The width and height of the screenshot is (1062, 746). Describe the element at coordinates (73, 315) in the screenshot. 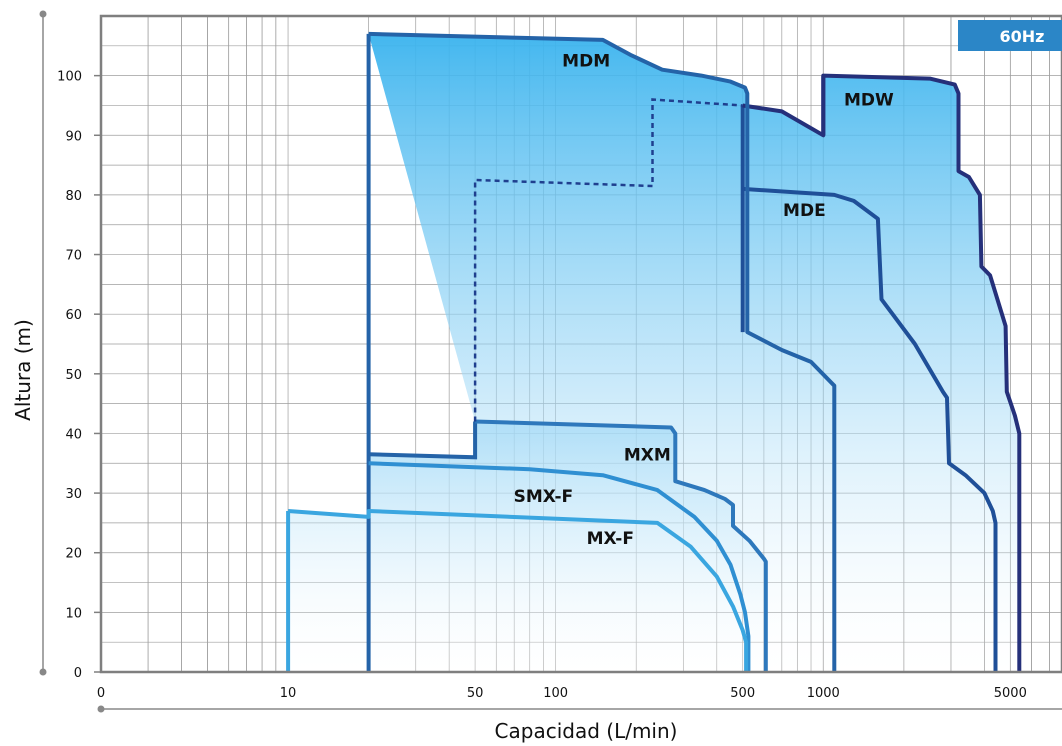

I see `y-tick-label: 60` at that location.